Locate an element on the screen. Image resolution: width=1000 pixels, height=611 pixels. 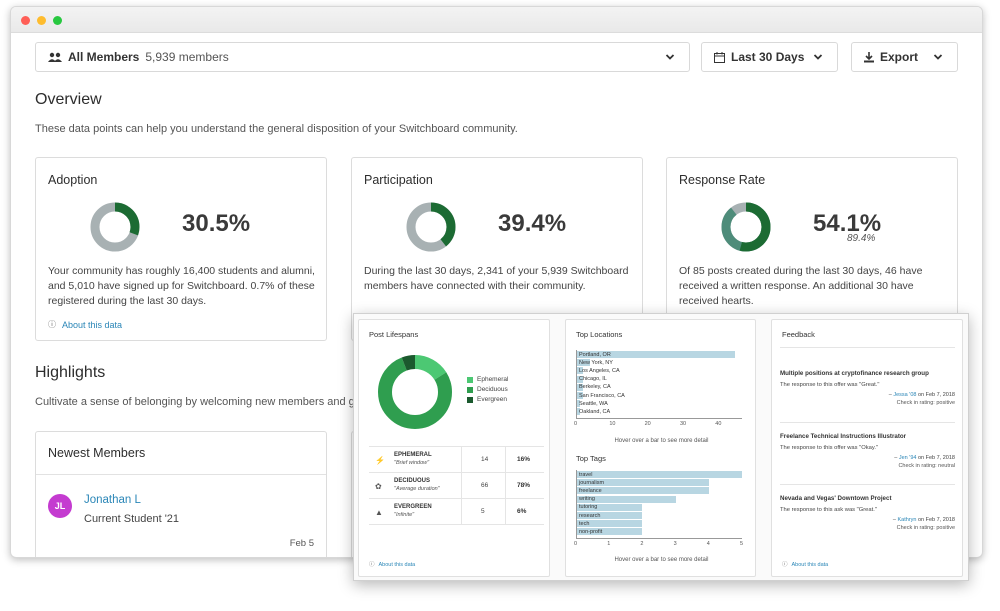
overview-title: Overview is located at coordinates (68, 99).